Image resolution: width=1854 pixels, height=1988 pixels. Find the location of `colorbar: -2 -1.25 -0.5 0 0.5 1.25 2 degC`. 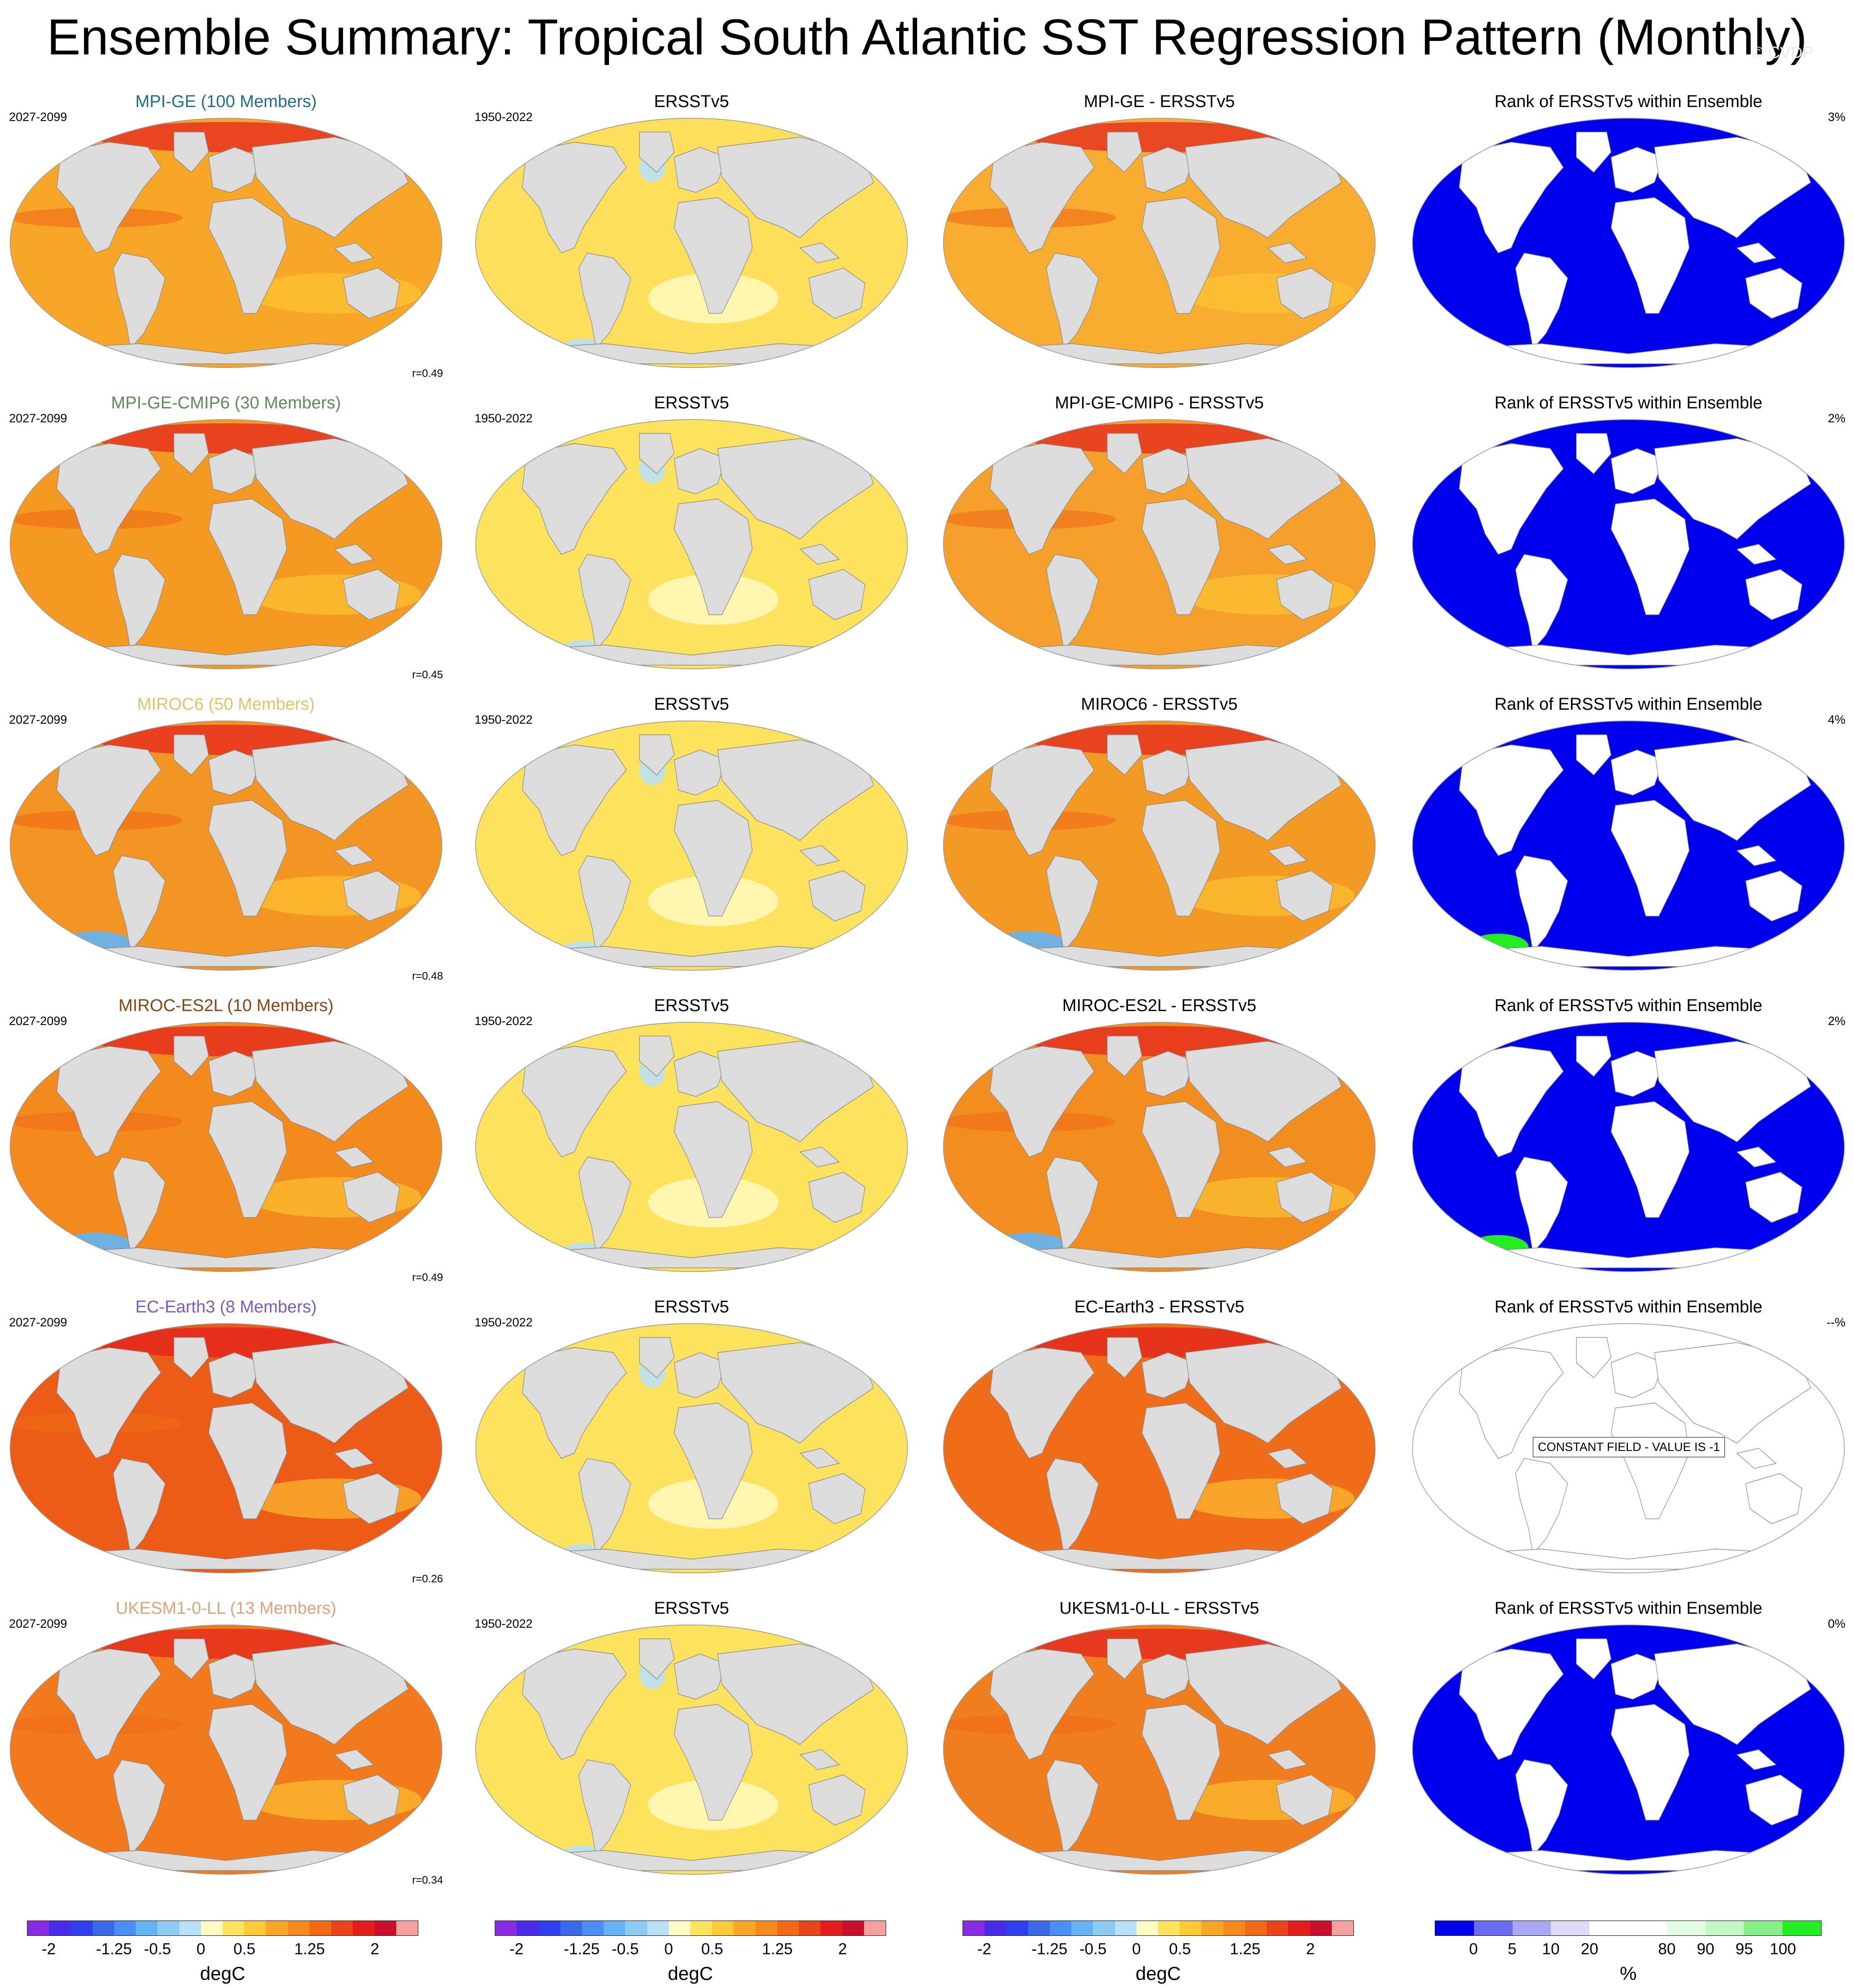

colorbar: -2 -1.25 -0.5 0 0.5 1.25 2 degC is located at coordinates (222, 1954).